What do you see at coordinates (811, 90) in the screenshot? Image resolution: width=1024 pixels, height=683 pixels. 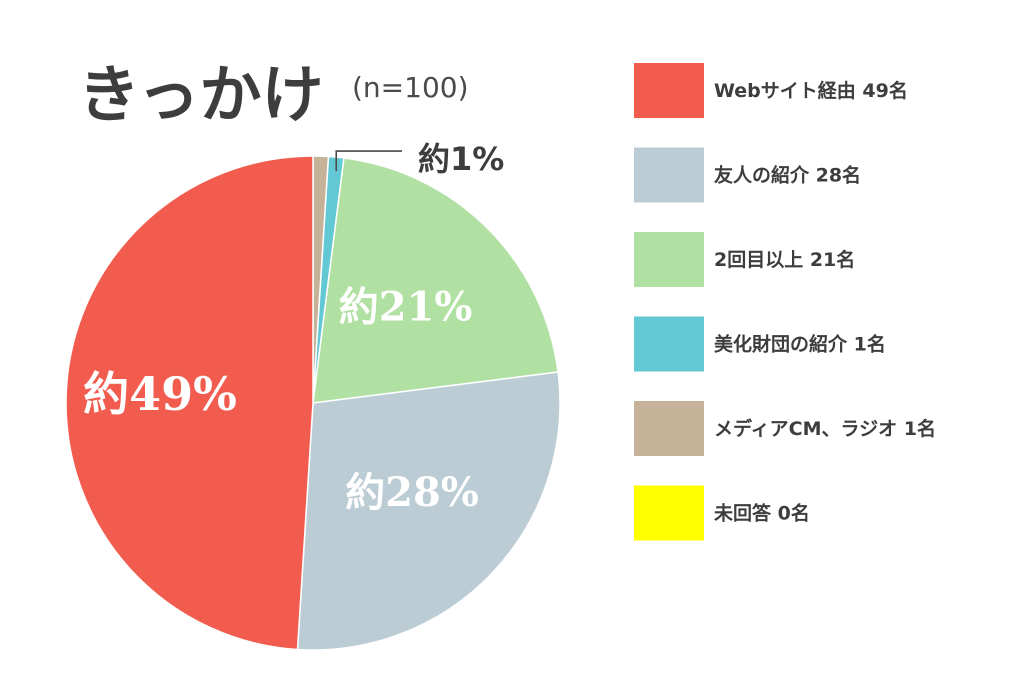 I see `legend-label: Webサイト経由 49名` at bounding box center [811, 90].